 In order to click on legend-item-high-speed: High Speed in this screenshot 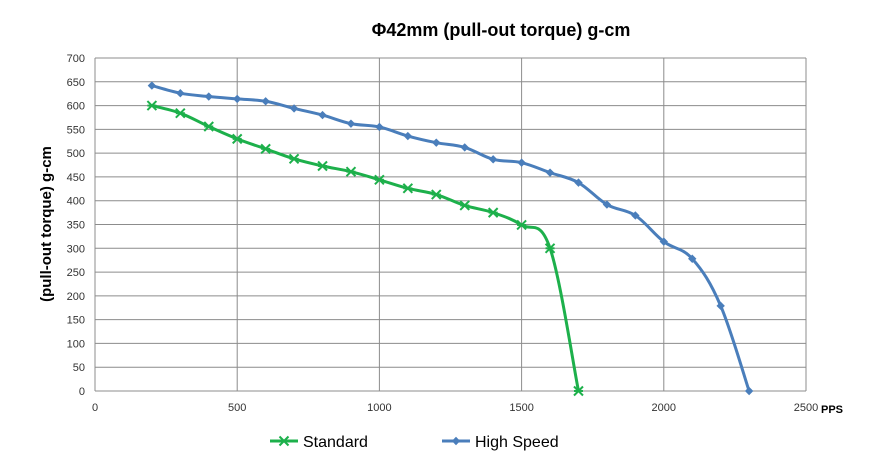, I will do `click(500, 442)`.